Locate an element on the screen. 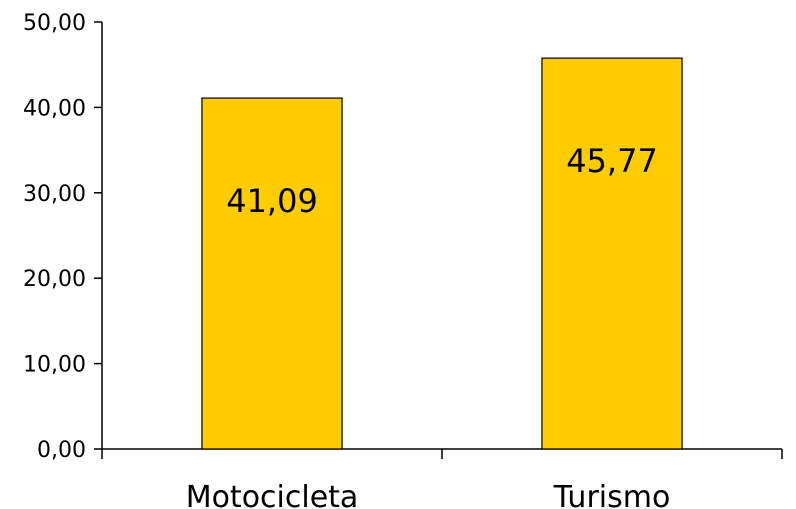  y-tick-label: 10,00 is located at coordinates (54, 365).